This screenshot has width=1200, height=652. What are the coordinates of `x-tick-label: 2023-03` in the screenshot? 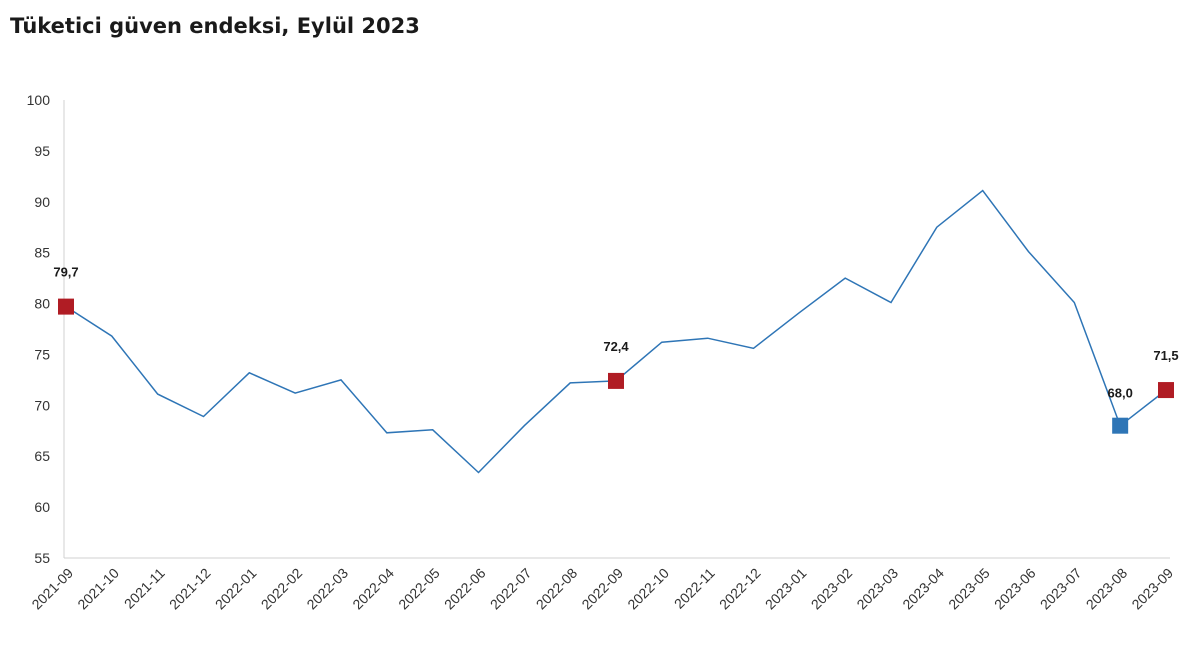 It's located at (877, 589).